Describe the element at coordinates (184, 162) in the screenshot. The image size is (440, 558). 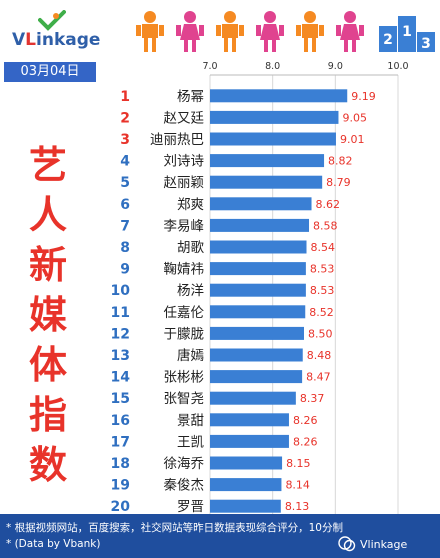
I see `name-label: 刘诗诗` at that location.